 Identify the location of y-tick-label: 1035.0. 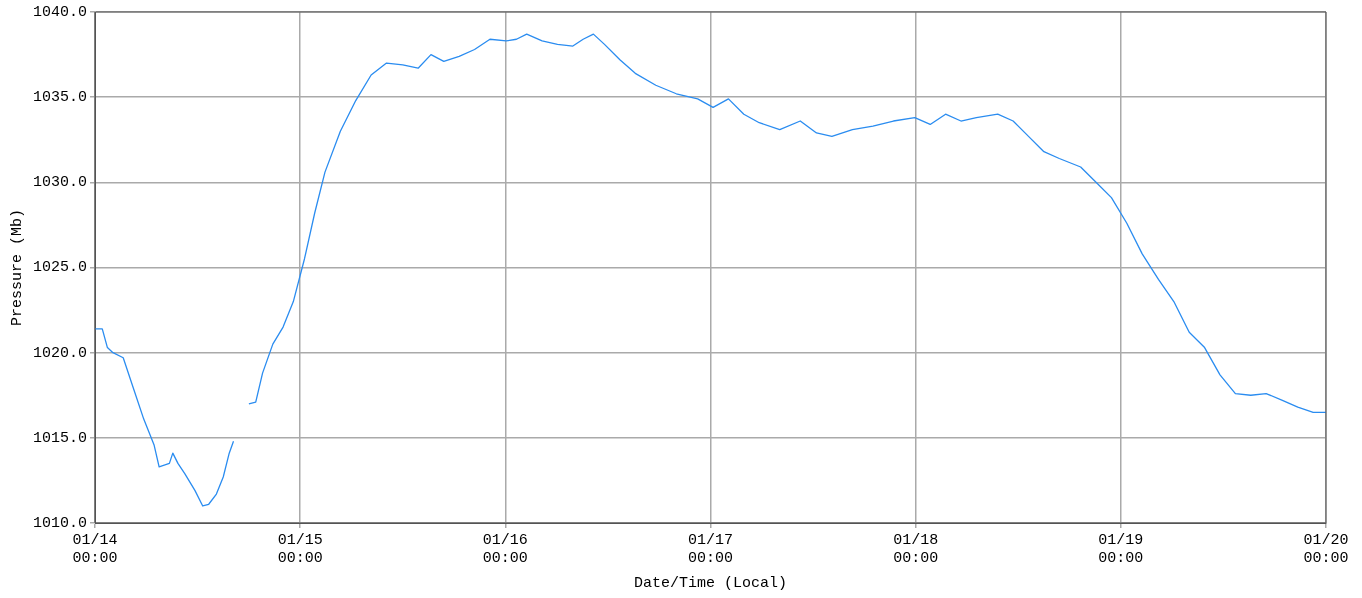
(60, 98).